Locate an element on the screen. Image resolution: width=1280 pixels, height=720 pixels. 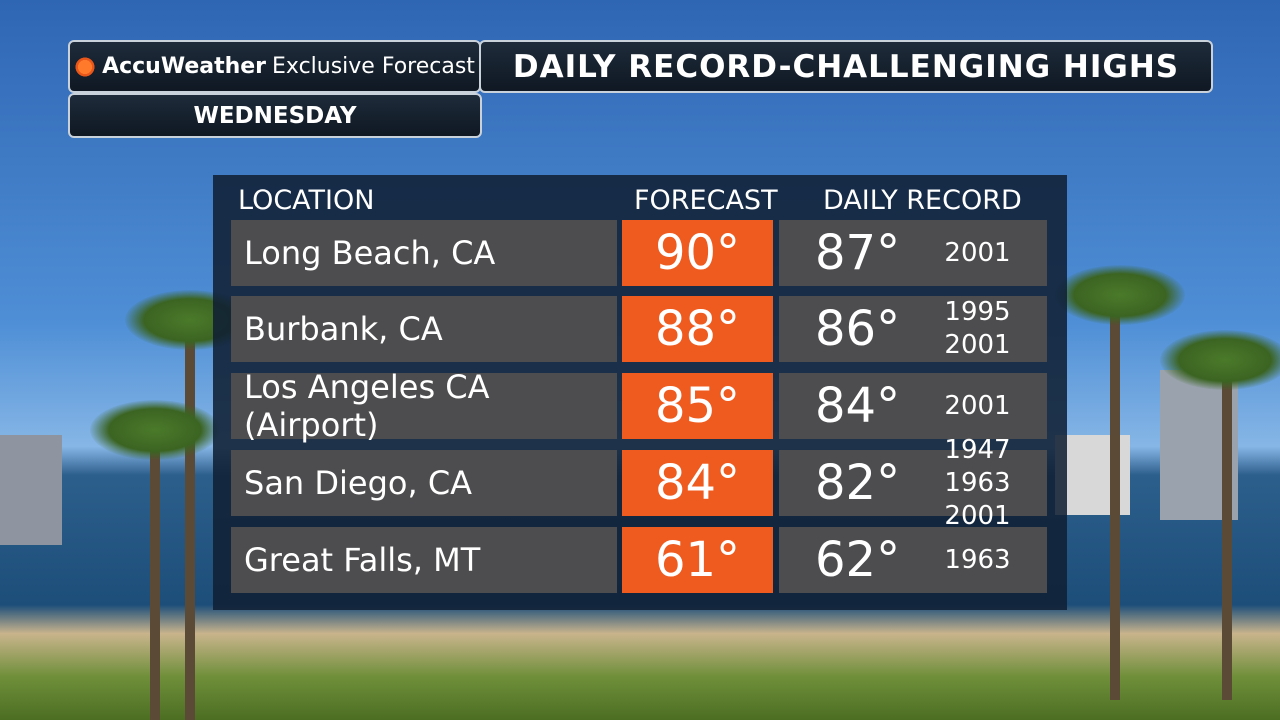
brand-box: AccuWeather Exclusive Forecast is located at coordinates (274, 66).